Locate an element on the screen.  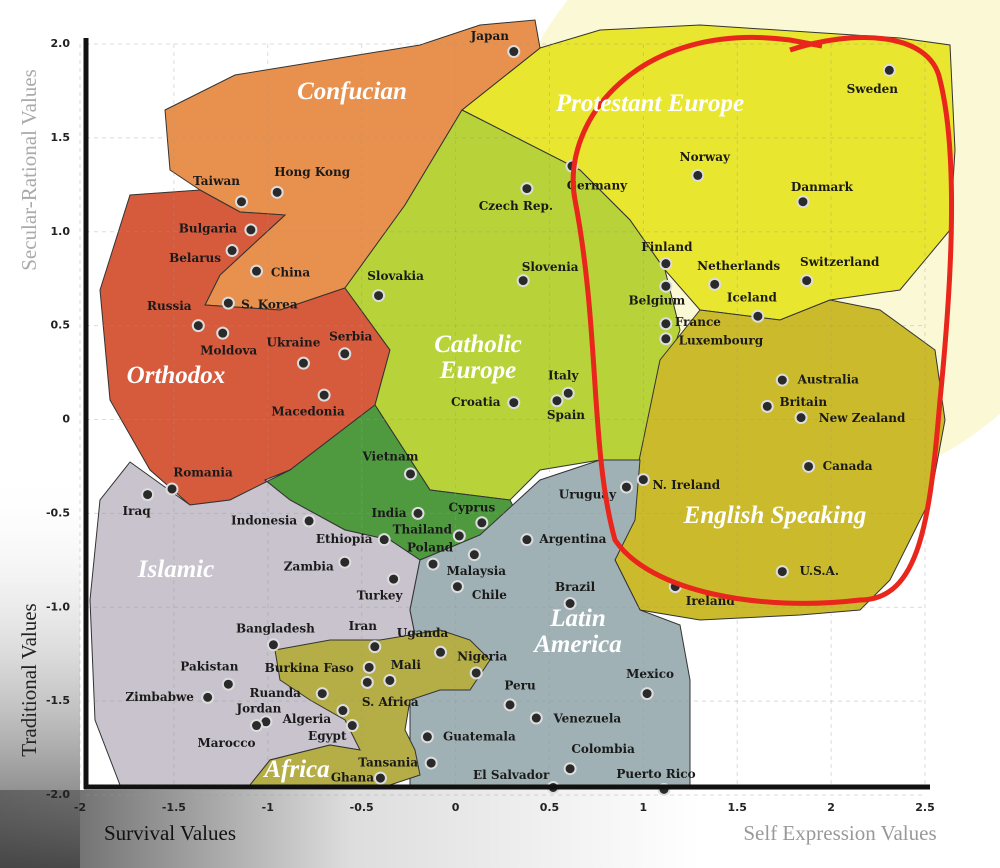
point-label: El Salvador is located at coordinates (511, 775).